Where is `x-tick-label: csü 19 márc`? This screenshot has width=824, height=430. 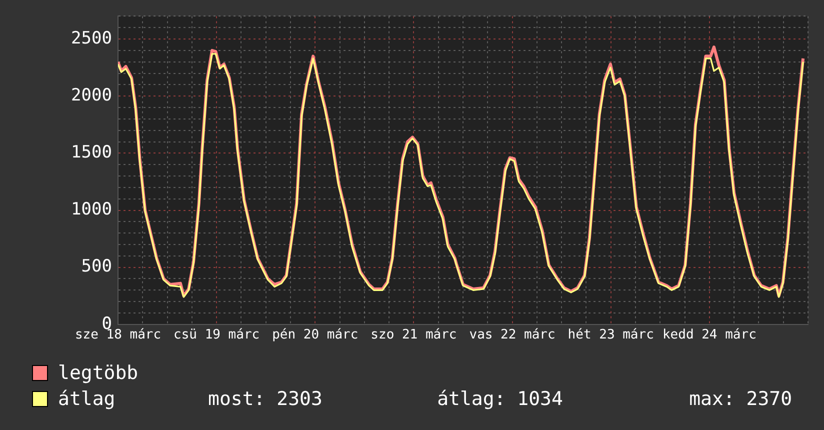
x-tick-label: csü 19 márc is located at coordinates (217, 335).